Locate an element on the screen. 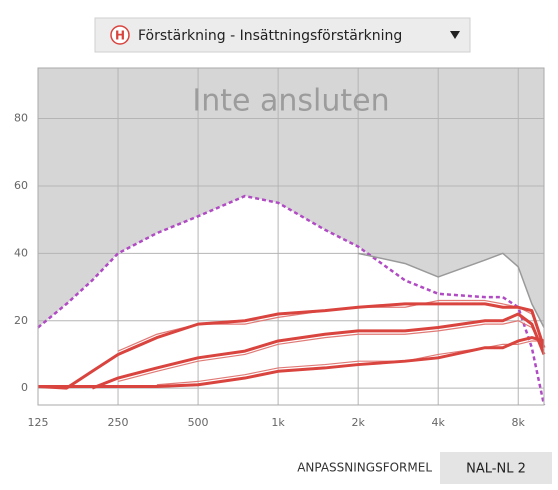 The image size is (558, 490). footer-value: NAL-NL 2 is located at coordinates (496, 469).